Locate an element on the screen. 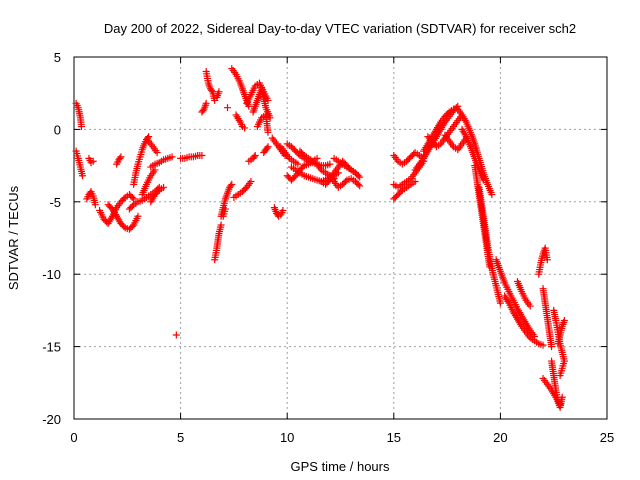  y-tick-label: 5 is located at coordinates (57, 57).